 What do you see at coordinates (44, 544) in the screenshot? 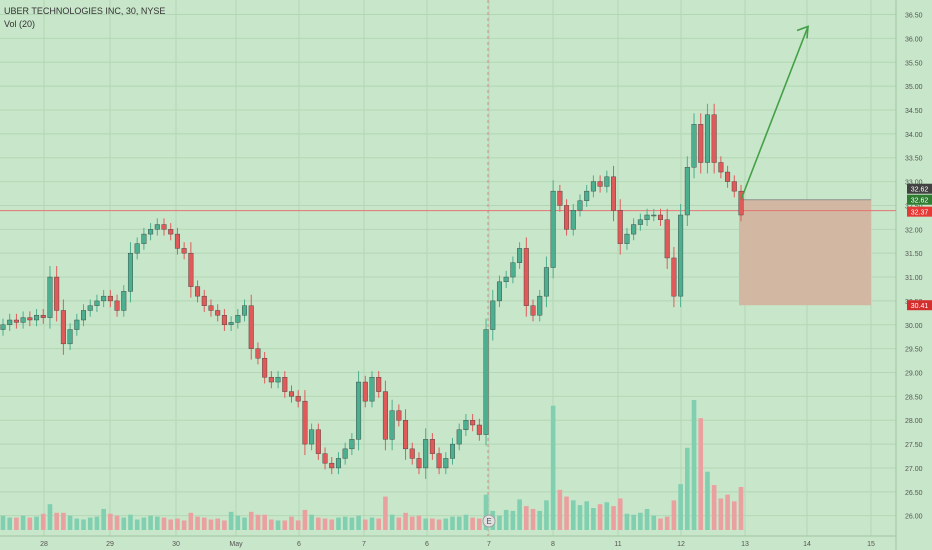
I see `x-tick-label: 28` at bounding box center [44, 544].